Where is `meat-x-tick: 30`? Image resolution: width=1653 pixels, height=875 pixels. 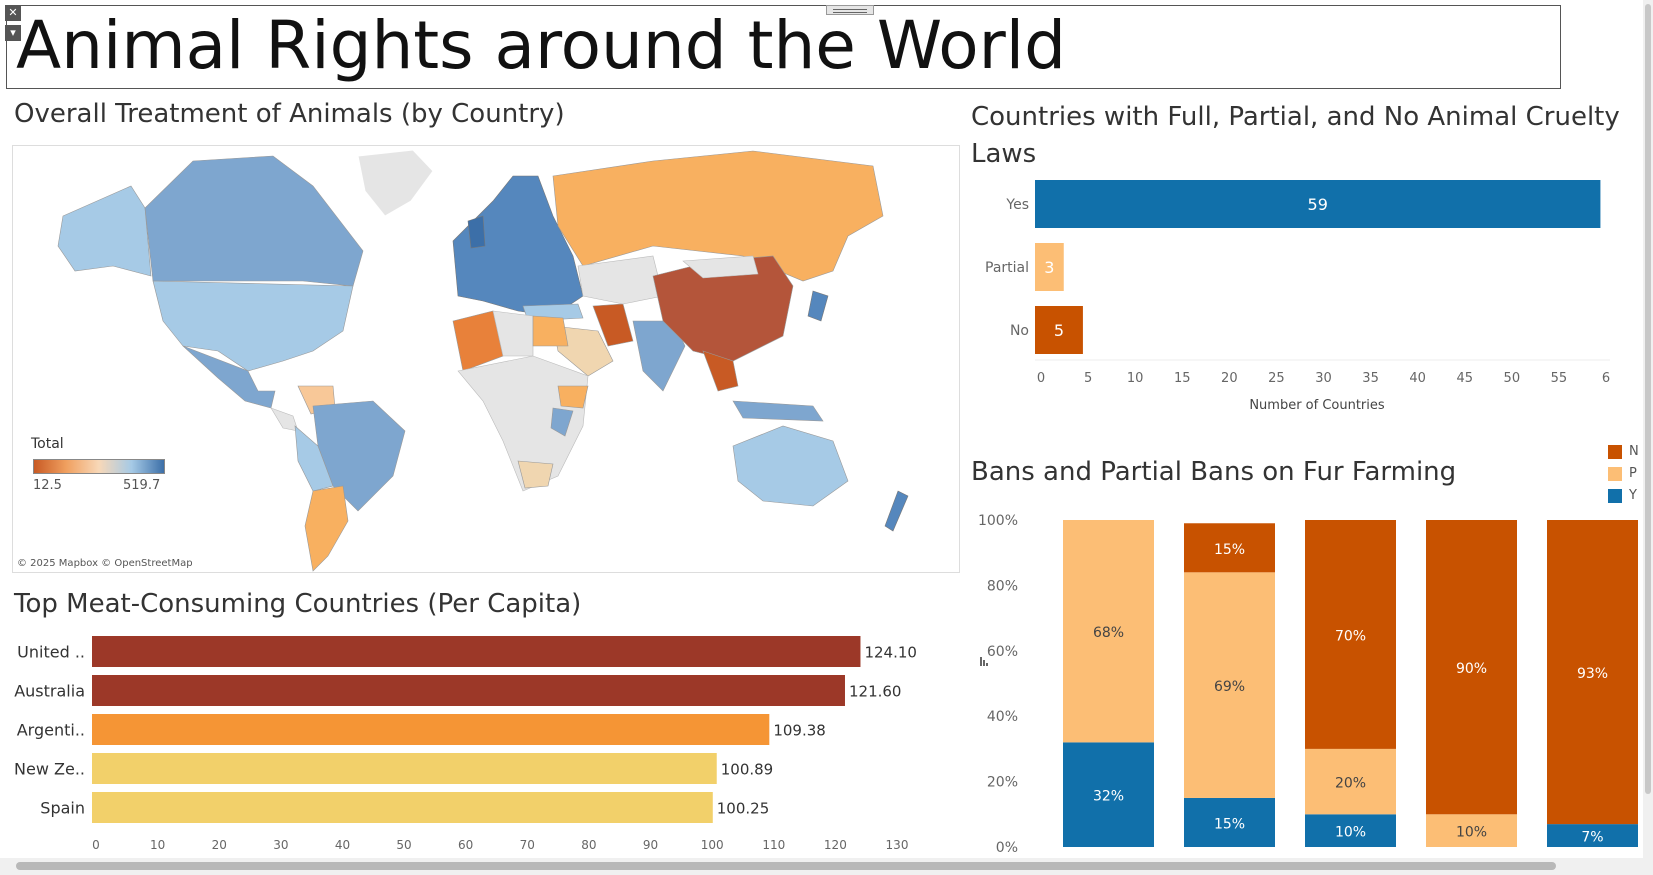
meat-x-tick: 30 is located at coordinates (280, 845).